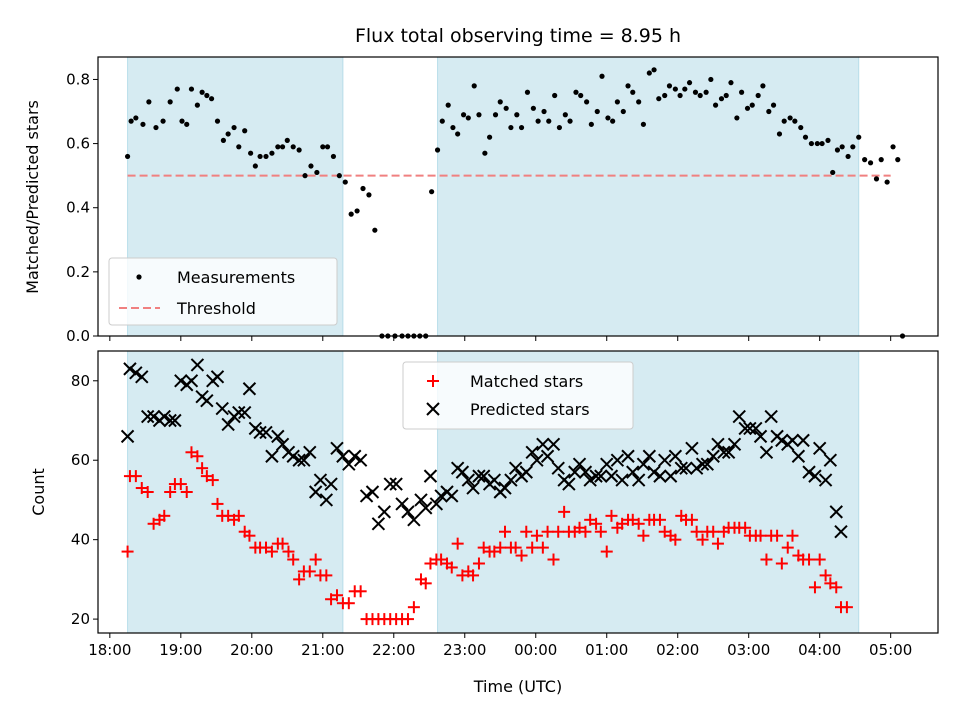 The image size is (960, 720). Describe the element at coordinates (433, 381) in the screenshot. I see `legend-matched-marker` at that location.